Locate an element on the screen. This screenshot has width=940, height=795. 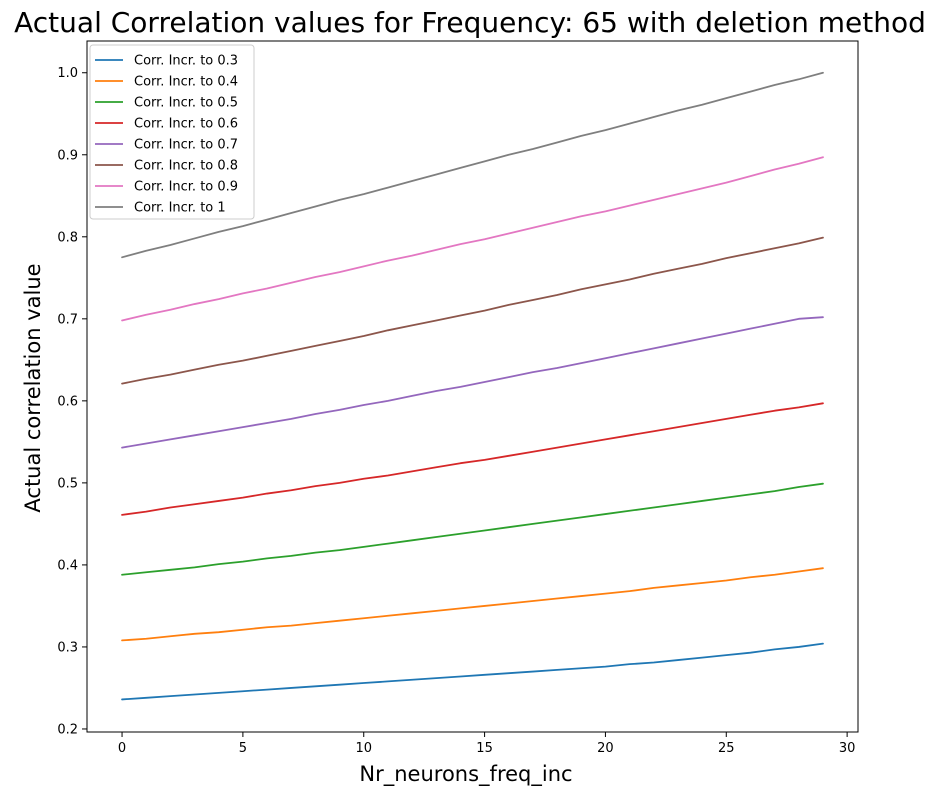
x-tick-label: 15 is located at coordinates (484, 748).